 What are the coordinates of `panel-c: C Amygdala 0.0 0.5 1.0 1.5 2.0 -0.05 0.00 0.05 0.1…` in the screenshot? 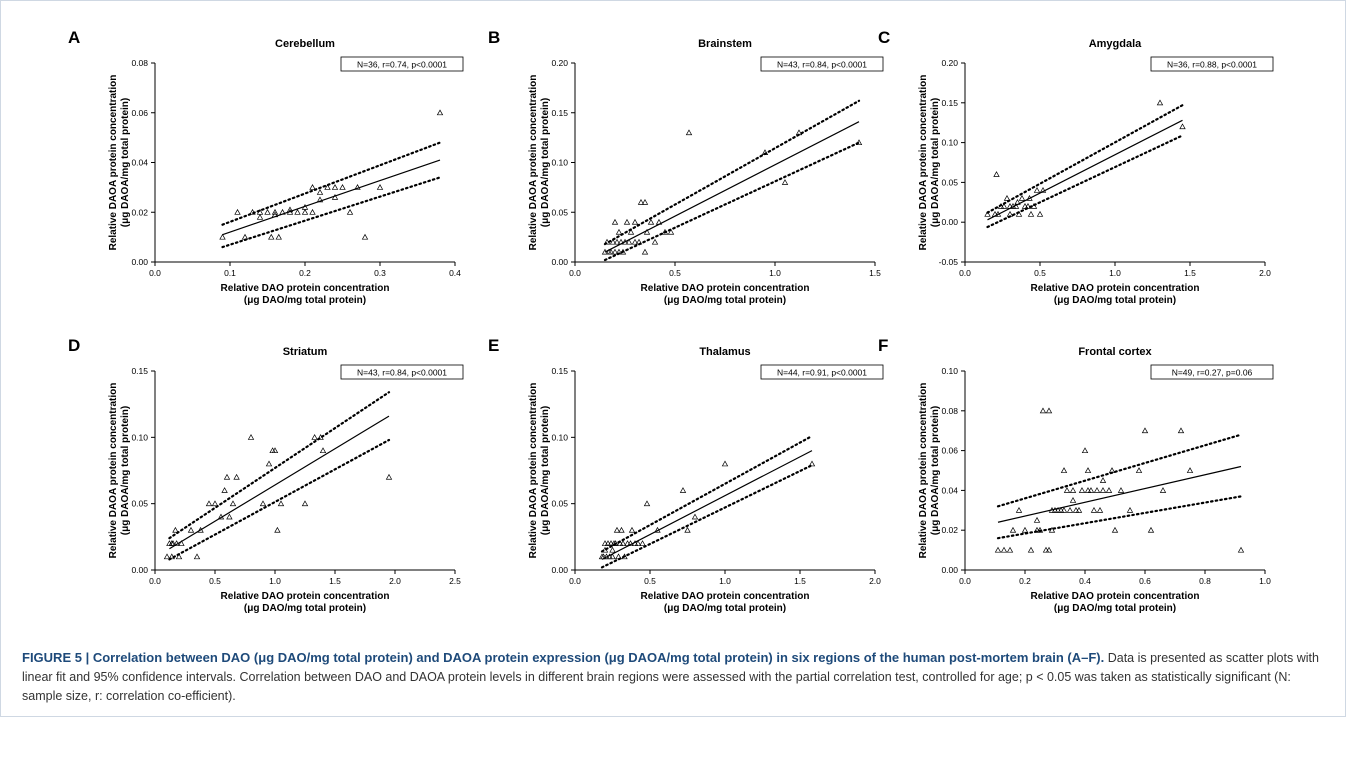 It's located at (1090, 180).